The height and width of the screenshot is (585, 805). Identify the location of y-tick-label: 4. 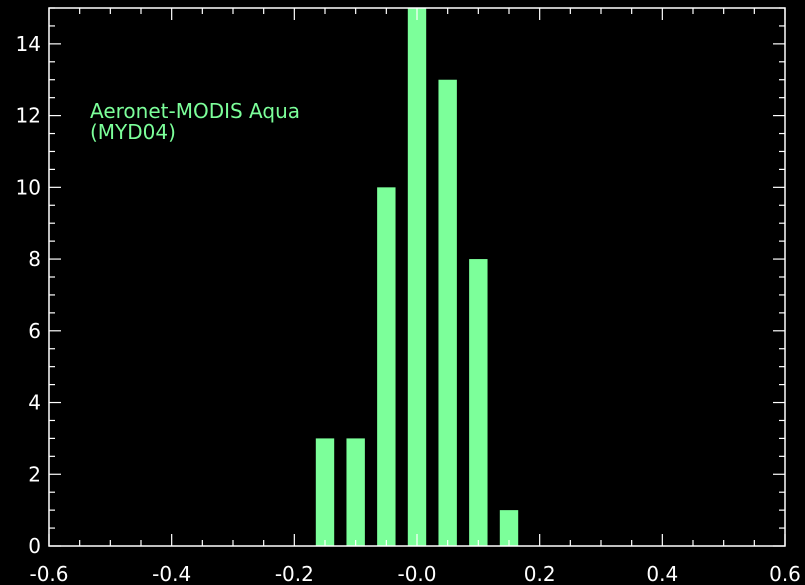
(34, 403).